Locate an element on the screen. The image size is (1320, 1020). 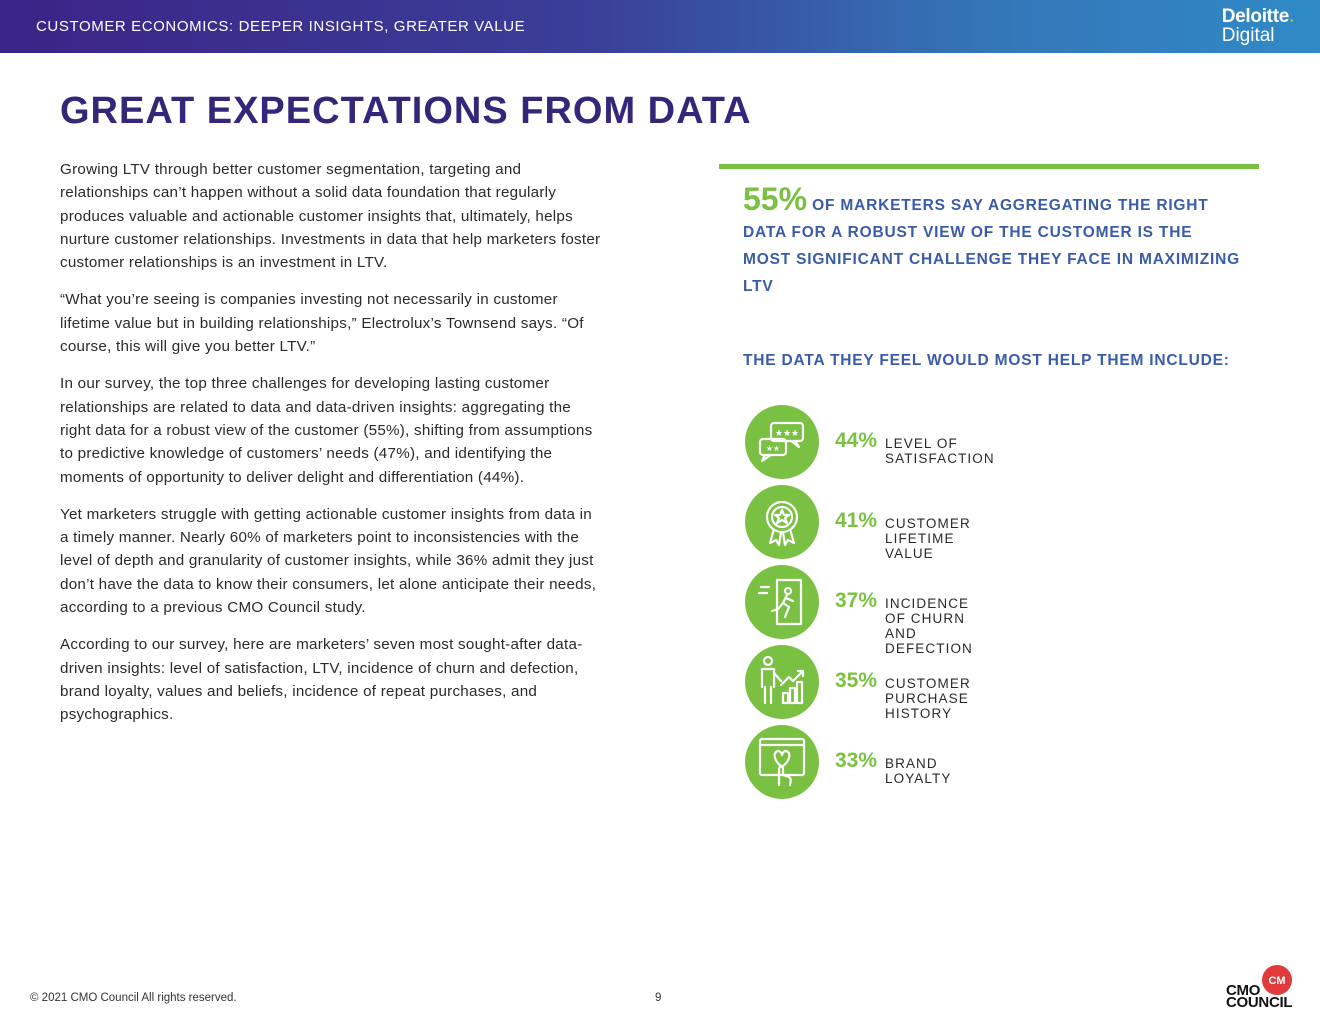
stat-label: INCIDENCE OF CHURN AND DEFECTION is located at coordinates (929, 626).